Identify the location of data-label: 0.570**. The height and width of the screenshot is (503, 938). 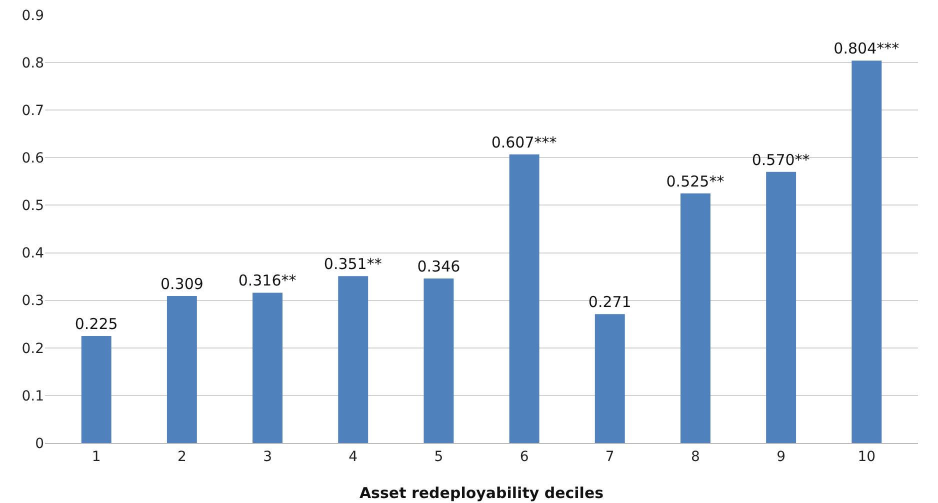
(781, 159).